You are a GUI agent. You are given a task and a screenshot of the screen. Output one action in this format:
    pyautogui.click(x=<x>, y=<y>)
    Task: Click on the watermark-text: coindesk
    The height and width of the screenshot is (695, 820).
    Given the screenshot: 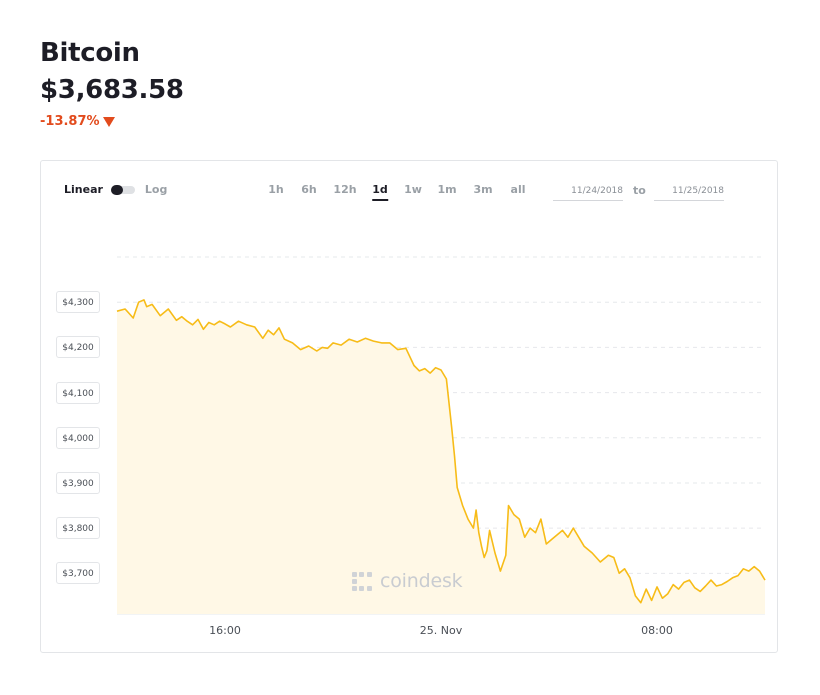 What is the action you would take?
    pyautogui.click(x=421, y=581)
    